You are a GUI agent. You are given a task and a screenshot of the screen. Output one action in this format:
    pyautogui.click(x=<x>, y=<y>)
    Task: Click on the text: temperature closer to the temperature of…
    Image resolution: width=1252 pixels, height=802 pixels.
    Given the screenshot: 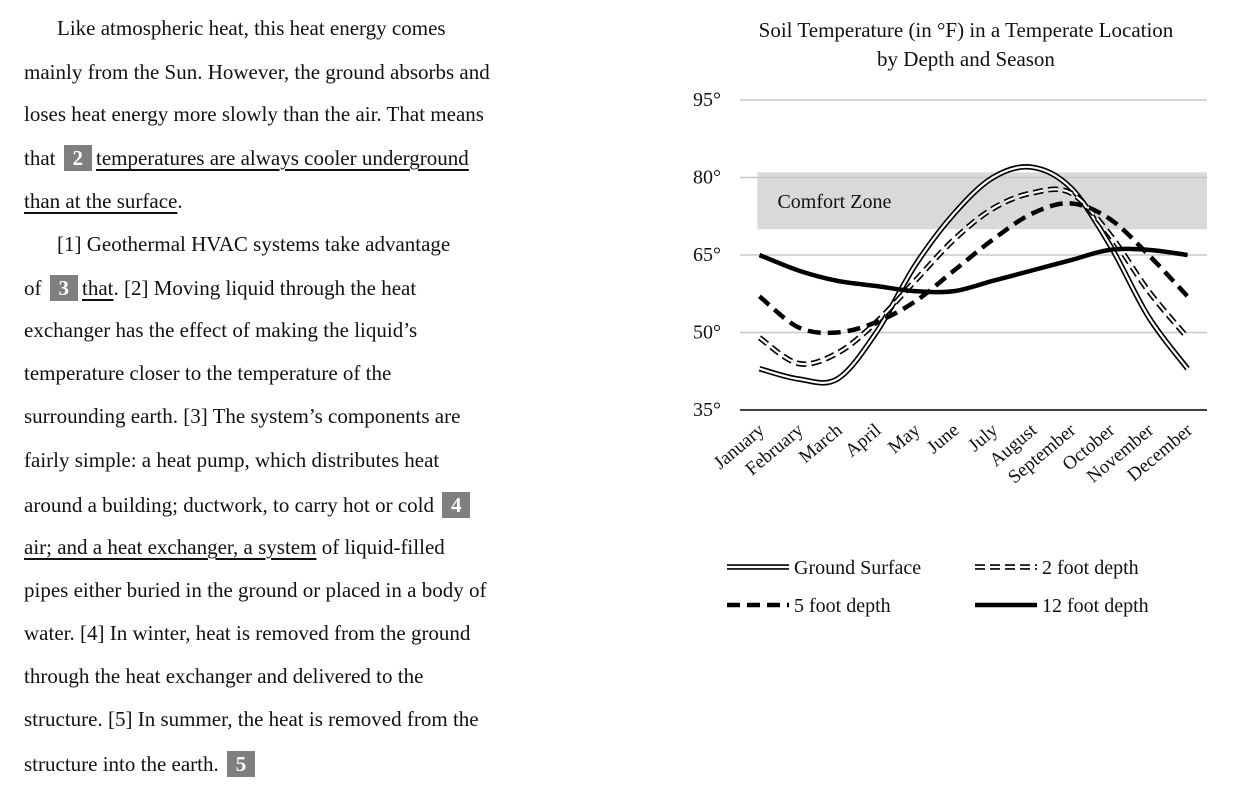 What is the action you would take?
    pyautogui.click(x=208, y=373)
    